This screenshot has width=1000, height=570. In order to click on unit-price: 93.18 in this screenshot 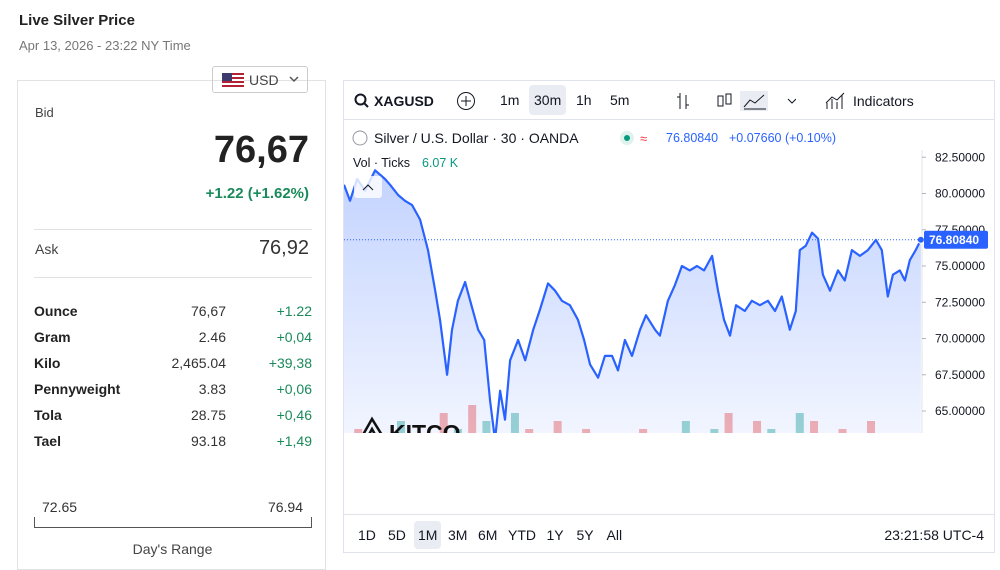, I will do `click(208, 441)`.